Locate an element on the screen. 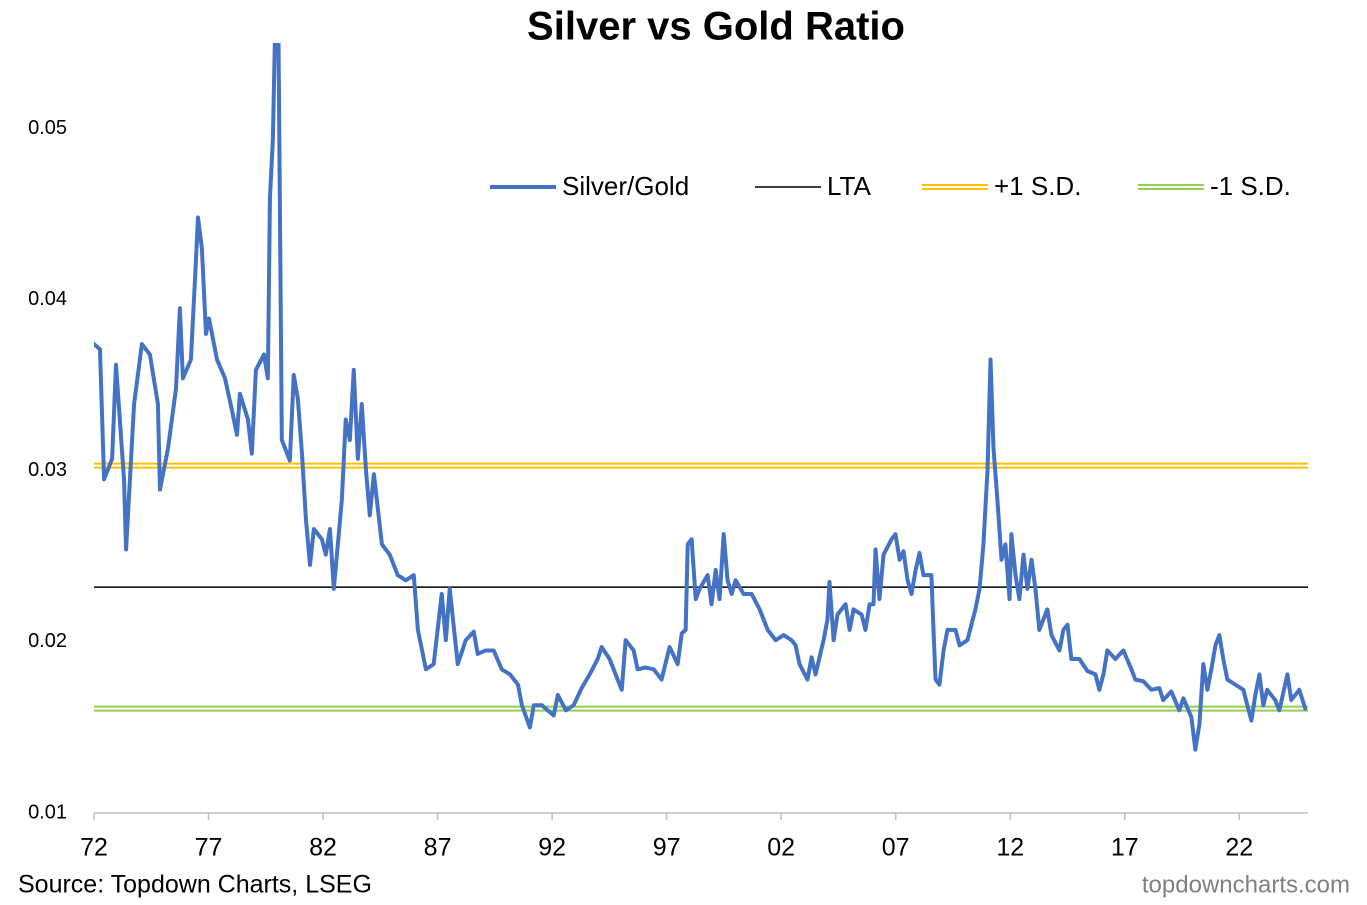 This screenshot has width=1367, height=905. x-tick-label: 97 is located at coordinates (667, 848).